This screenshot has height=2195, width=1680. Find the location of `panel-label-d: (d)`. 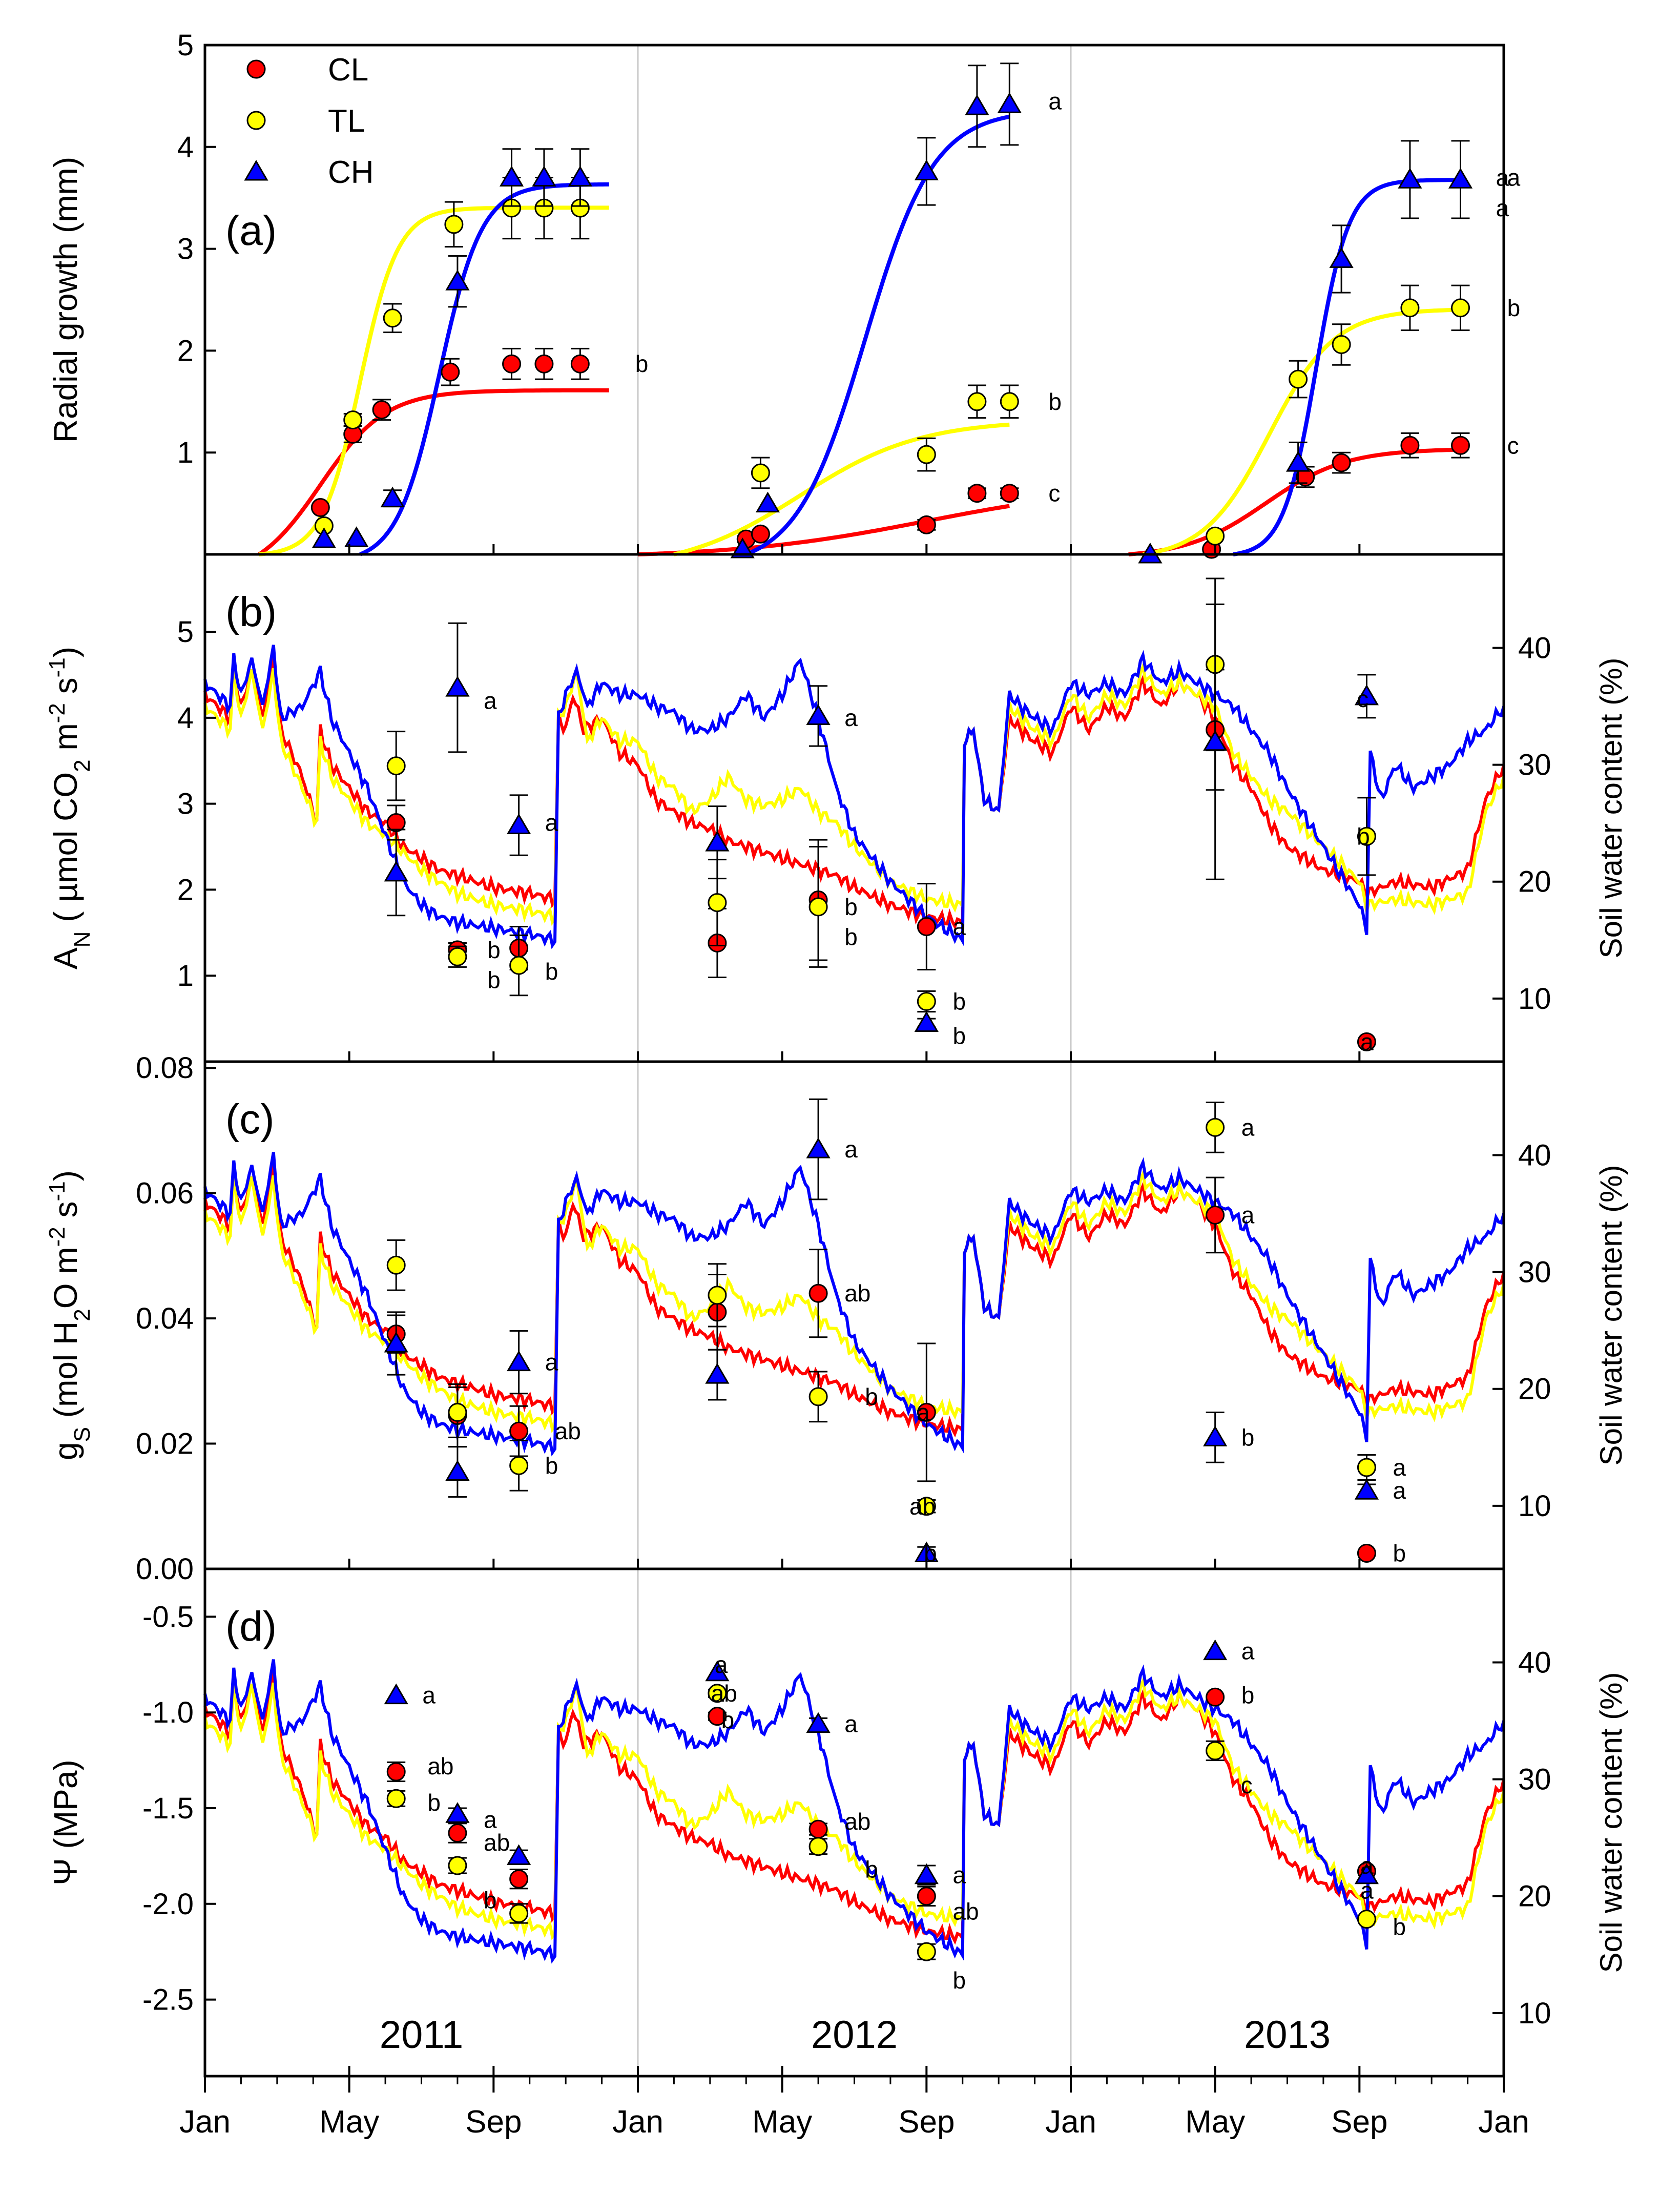

panel-label-d: (d) is located at coordinates (251, 1626).